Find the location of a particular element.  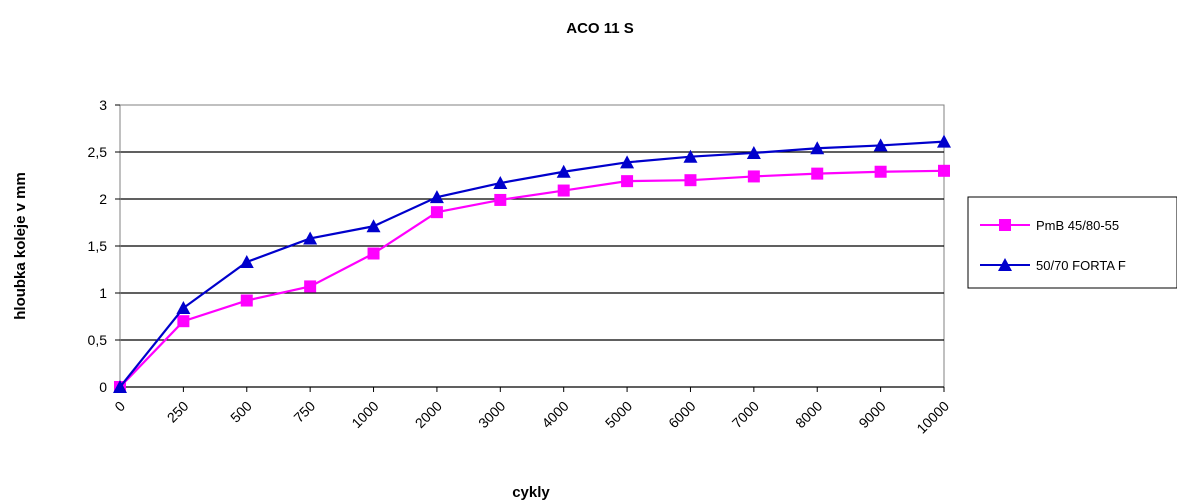

y-tick-label: 1,5 is located at coordinates (98, 246).